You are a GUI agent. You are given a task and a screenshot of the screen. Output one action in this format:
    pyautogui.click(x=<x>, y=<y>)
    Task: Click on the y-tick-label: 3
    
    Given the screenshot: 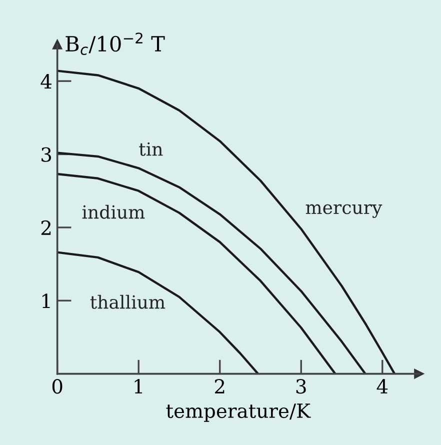 What is the action you would take?
    pyautogui.click(x=47, y=154)
    